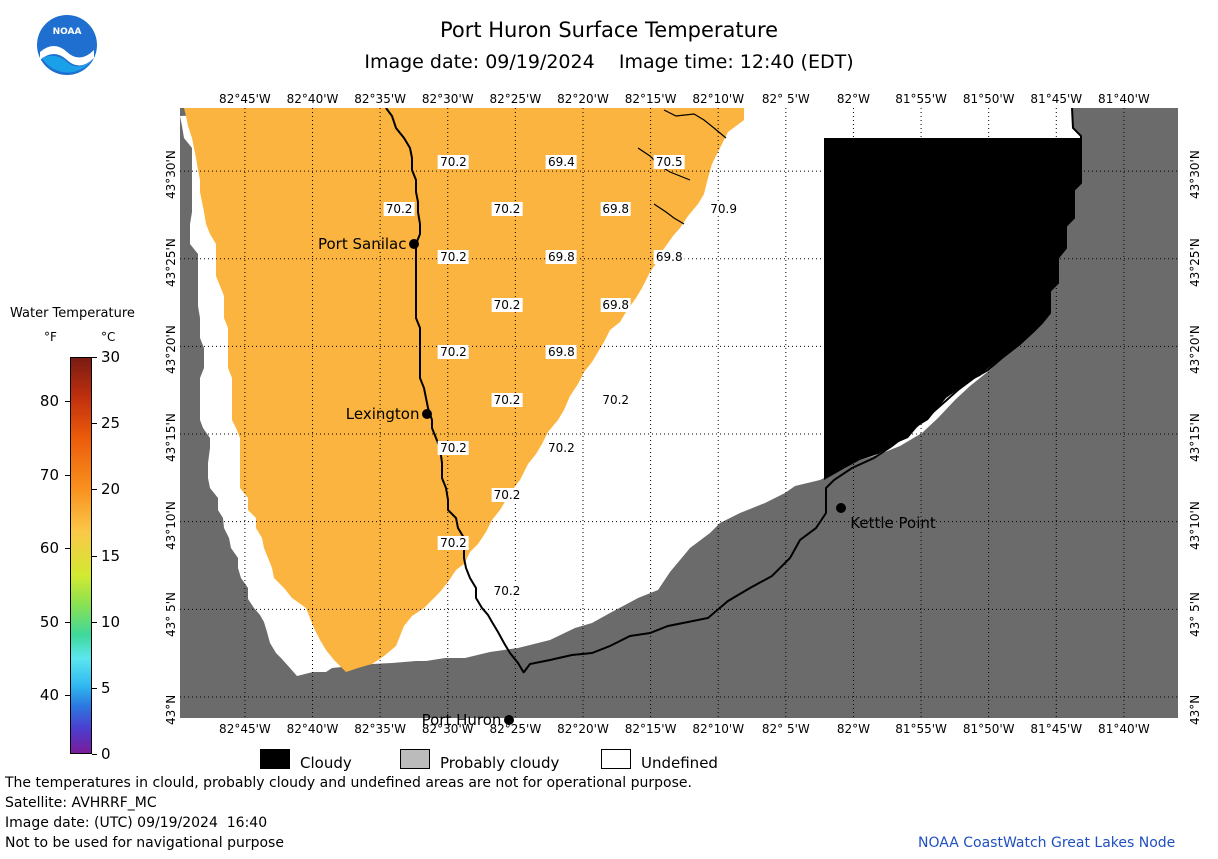  Describe the element at coordinates (785, 99) in the screenshot. I see `longitude-label-top: 82° 5'W` at that location.